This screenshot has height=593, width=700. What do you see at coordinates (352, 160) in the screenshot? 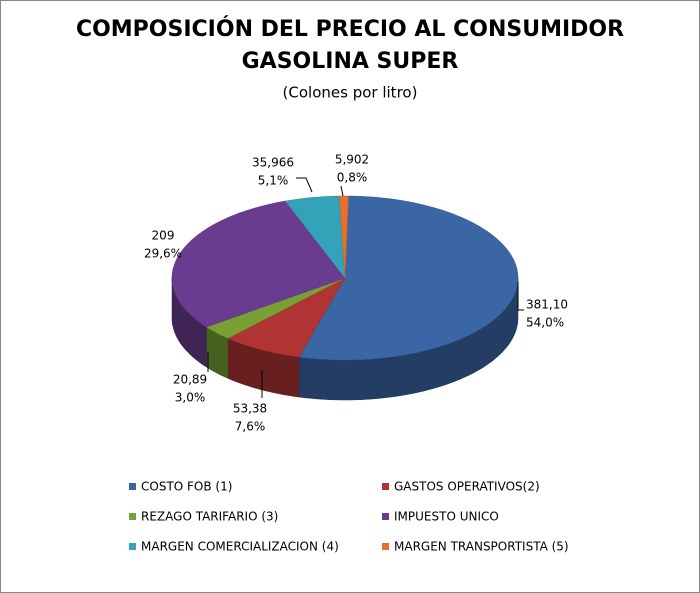
I see `data-label: 5,902` at bounding box center [352, 160].